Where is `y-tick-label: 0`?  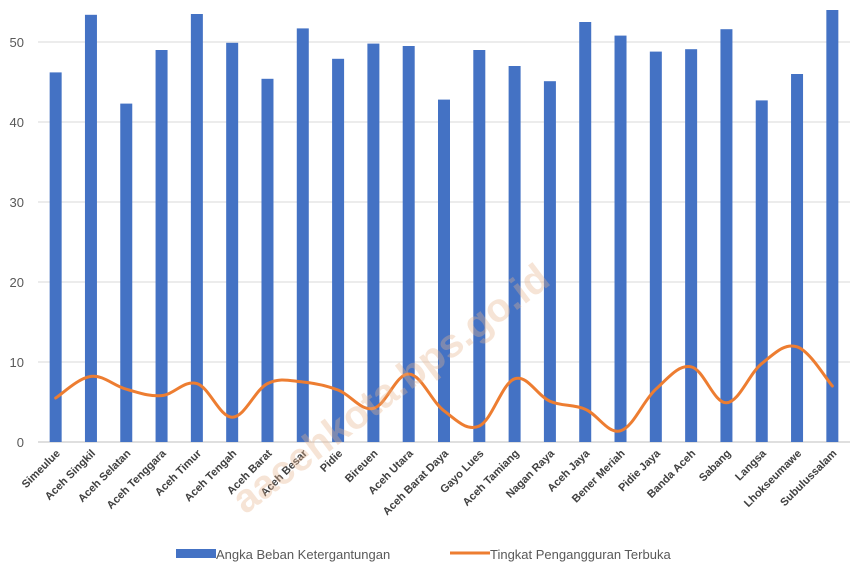
y-tick-label: 0 is located at coordinates (20, 442).